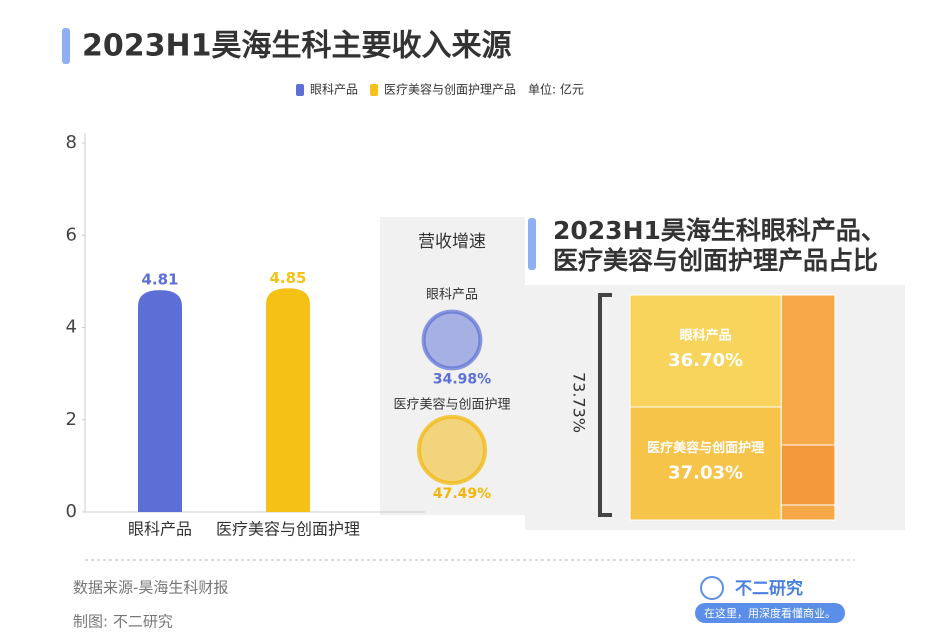  I want to click on bubble-label: 47.49%, so click(462, 494).